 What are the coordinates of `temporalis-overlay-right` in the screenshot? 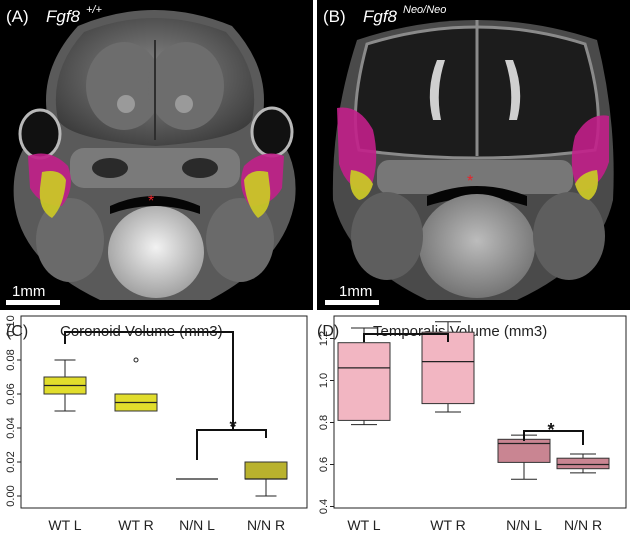 It's located at (590, 153).